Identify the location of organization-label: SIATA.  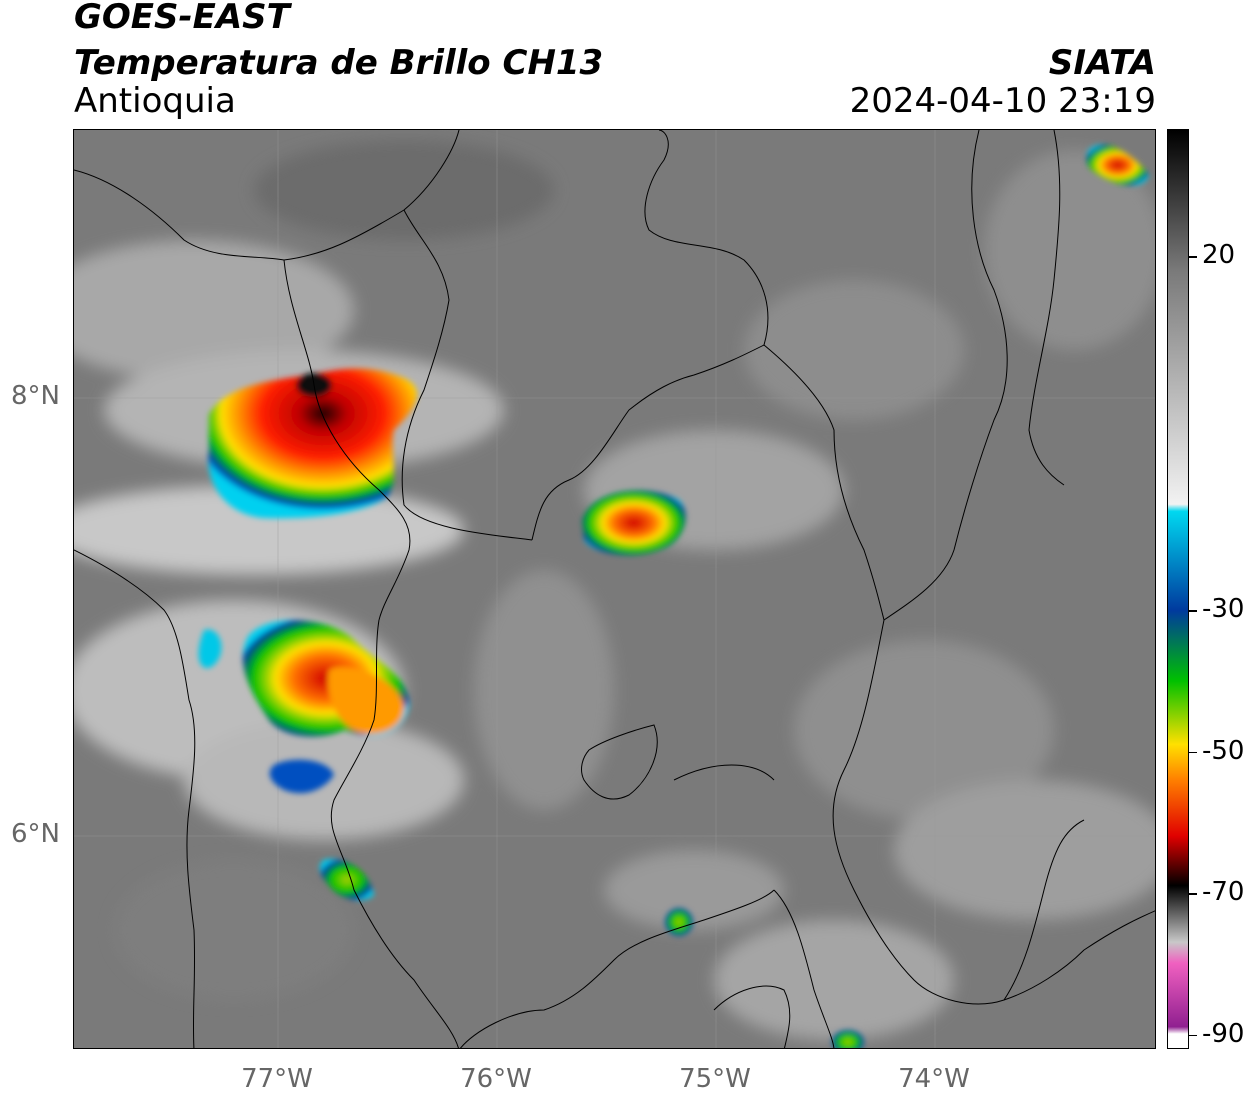
(1102, 63).